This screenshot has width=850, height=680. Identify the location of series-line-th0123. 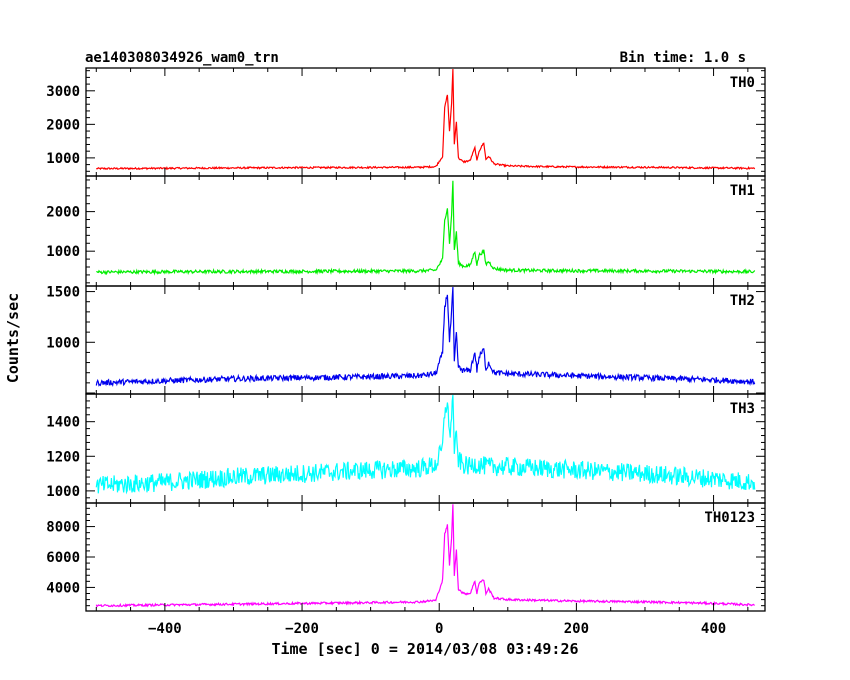
(425, 556).